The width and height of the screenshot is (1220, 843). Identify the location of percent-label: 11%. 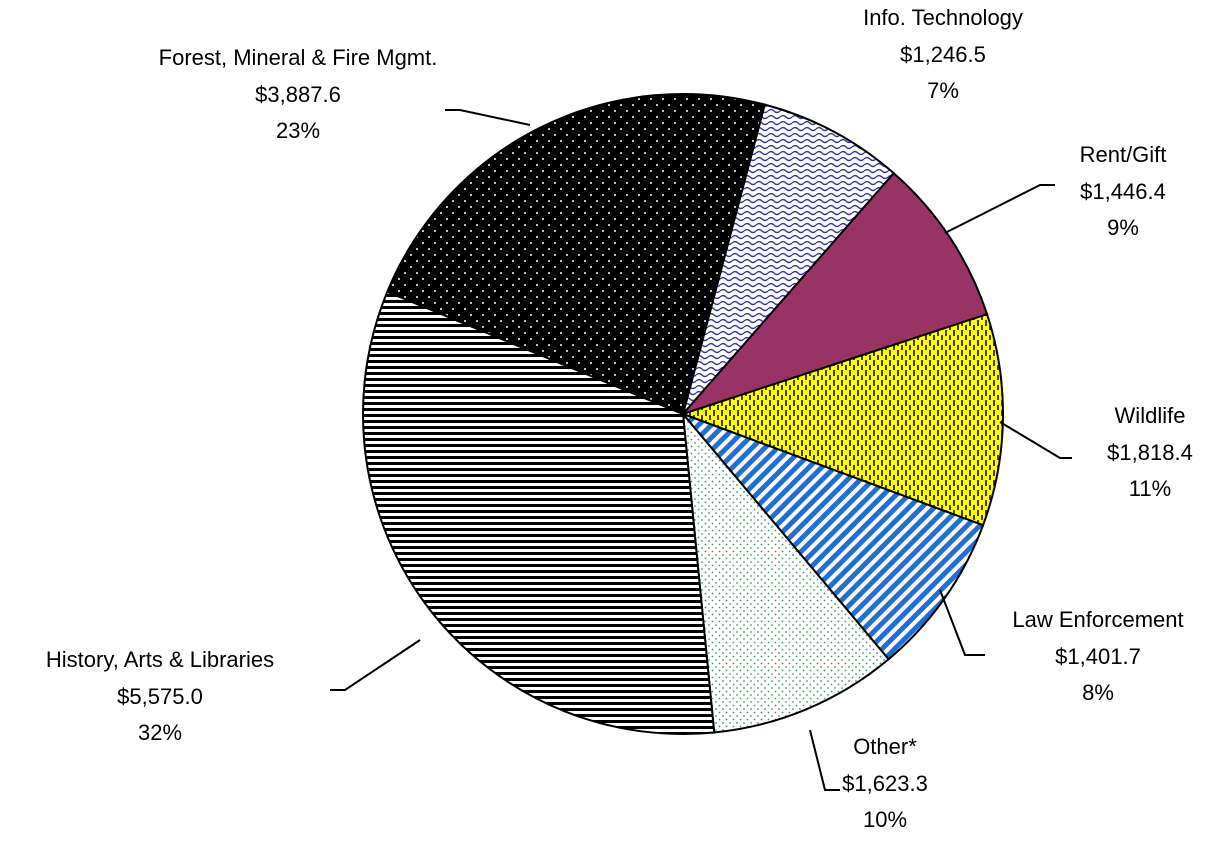
(1150, 488).